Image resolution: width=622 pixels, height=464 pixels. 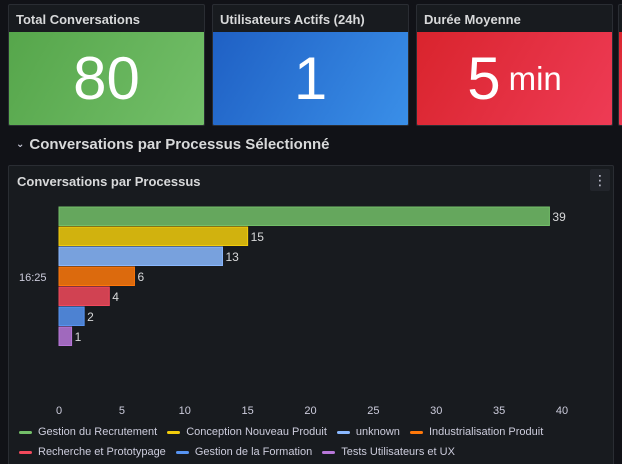 I want to click on legend-item: Recherche et Prototypage, so click(x=92, y=452).